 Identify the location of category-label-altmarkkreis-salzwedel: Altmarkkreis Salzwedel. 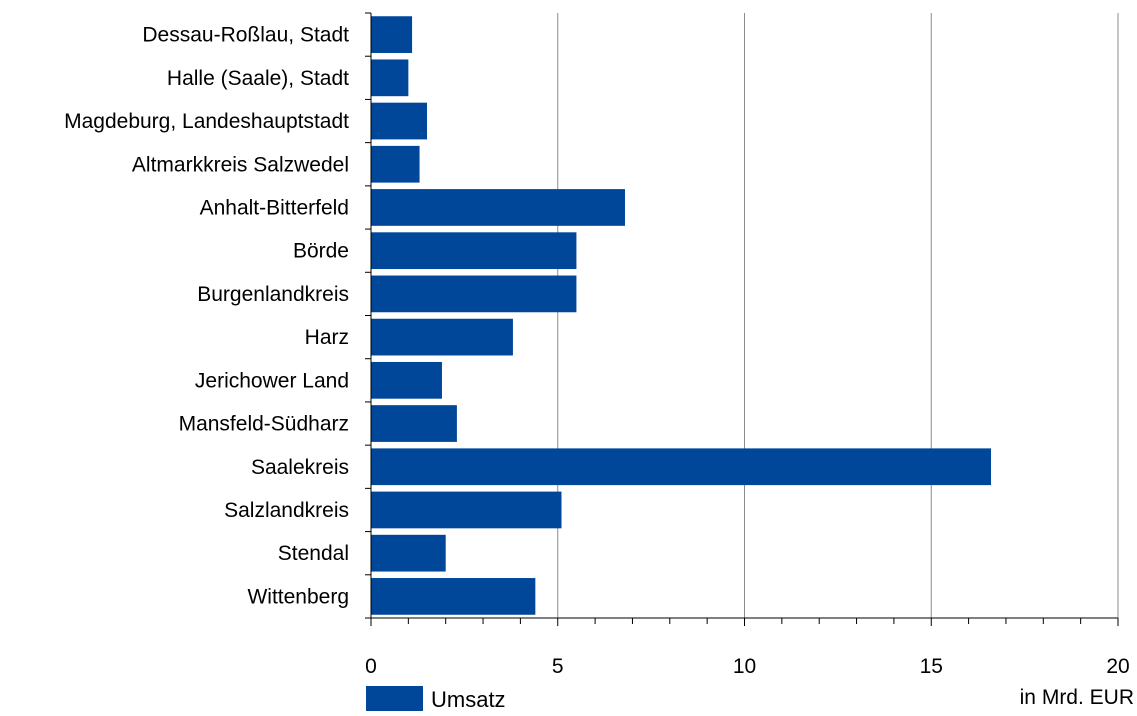
(240, 164).